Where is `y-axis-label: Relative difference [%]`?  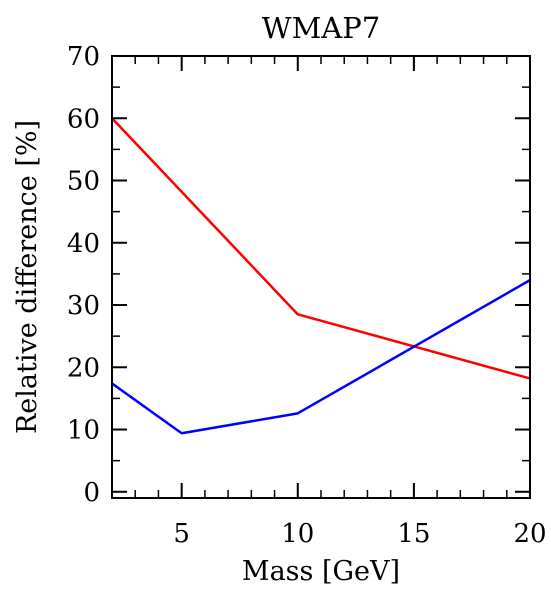
y-axis-label: Relative difference [%] is located at coordinates (27, 277).